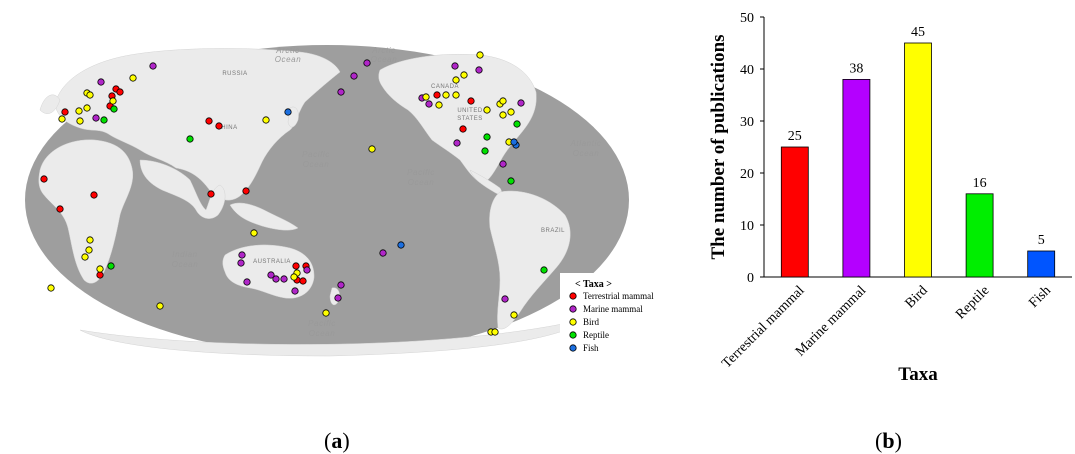  What do you see at coordinates (918, 374) in the screenshot?
I see `x-axis-title: Taxa` at bounding box center [918, 374].